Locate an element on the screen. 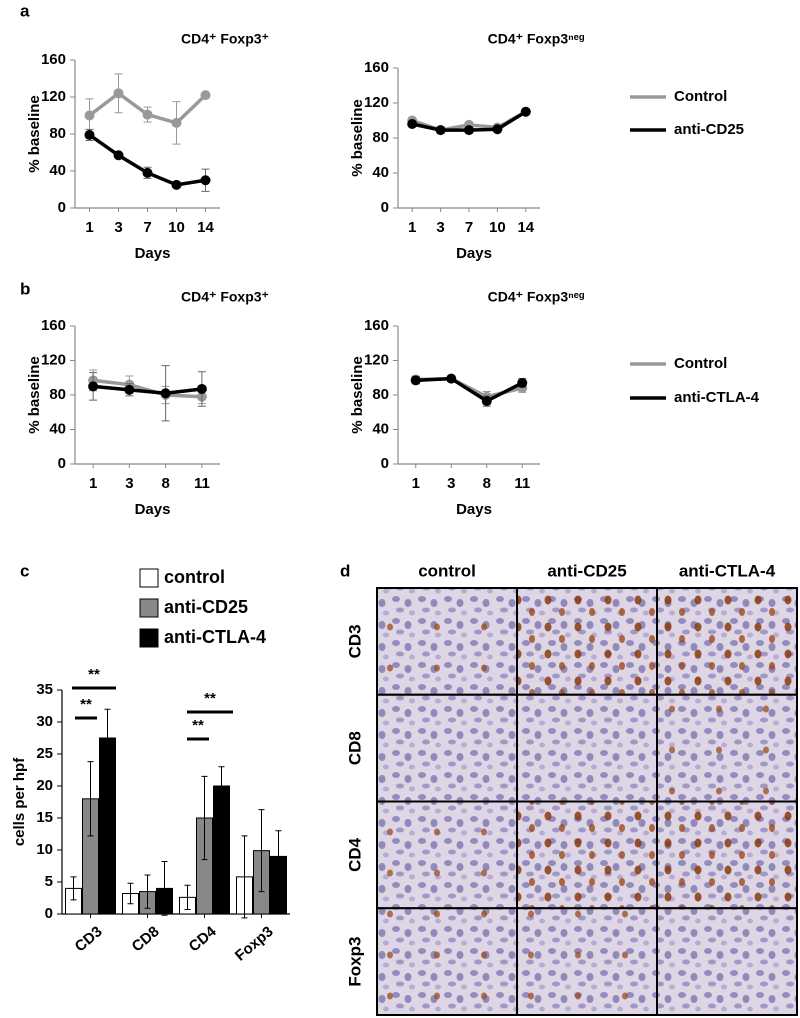  column-header: anti-CTLA-4 is located at coordinates (727, 570).